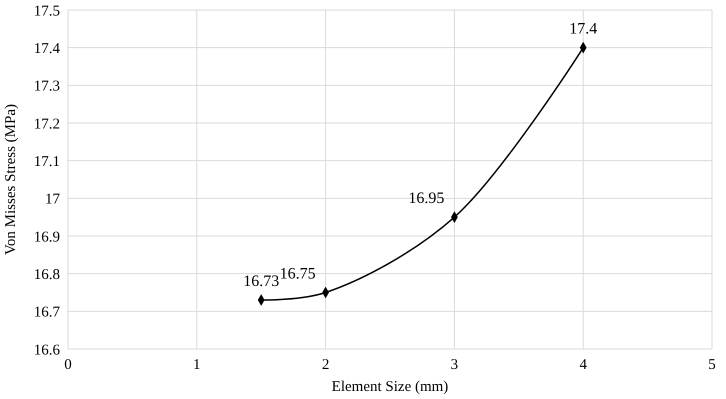 This screenshot has width=726, height=399. What do you see at coordinates (47, 11) in the screenshot?
I see `y-tick-label: 17.5` at bounding box center [47, 11].